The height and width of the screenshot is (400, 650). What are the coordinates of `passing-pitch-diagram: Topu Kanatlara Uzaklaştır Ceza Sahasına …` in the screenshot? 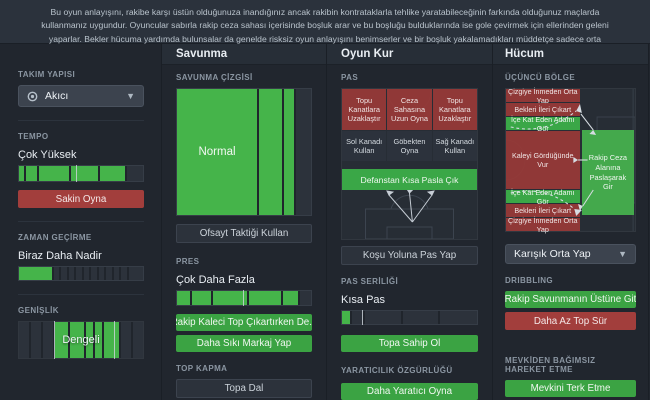 It's located at (409, 164).